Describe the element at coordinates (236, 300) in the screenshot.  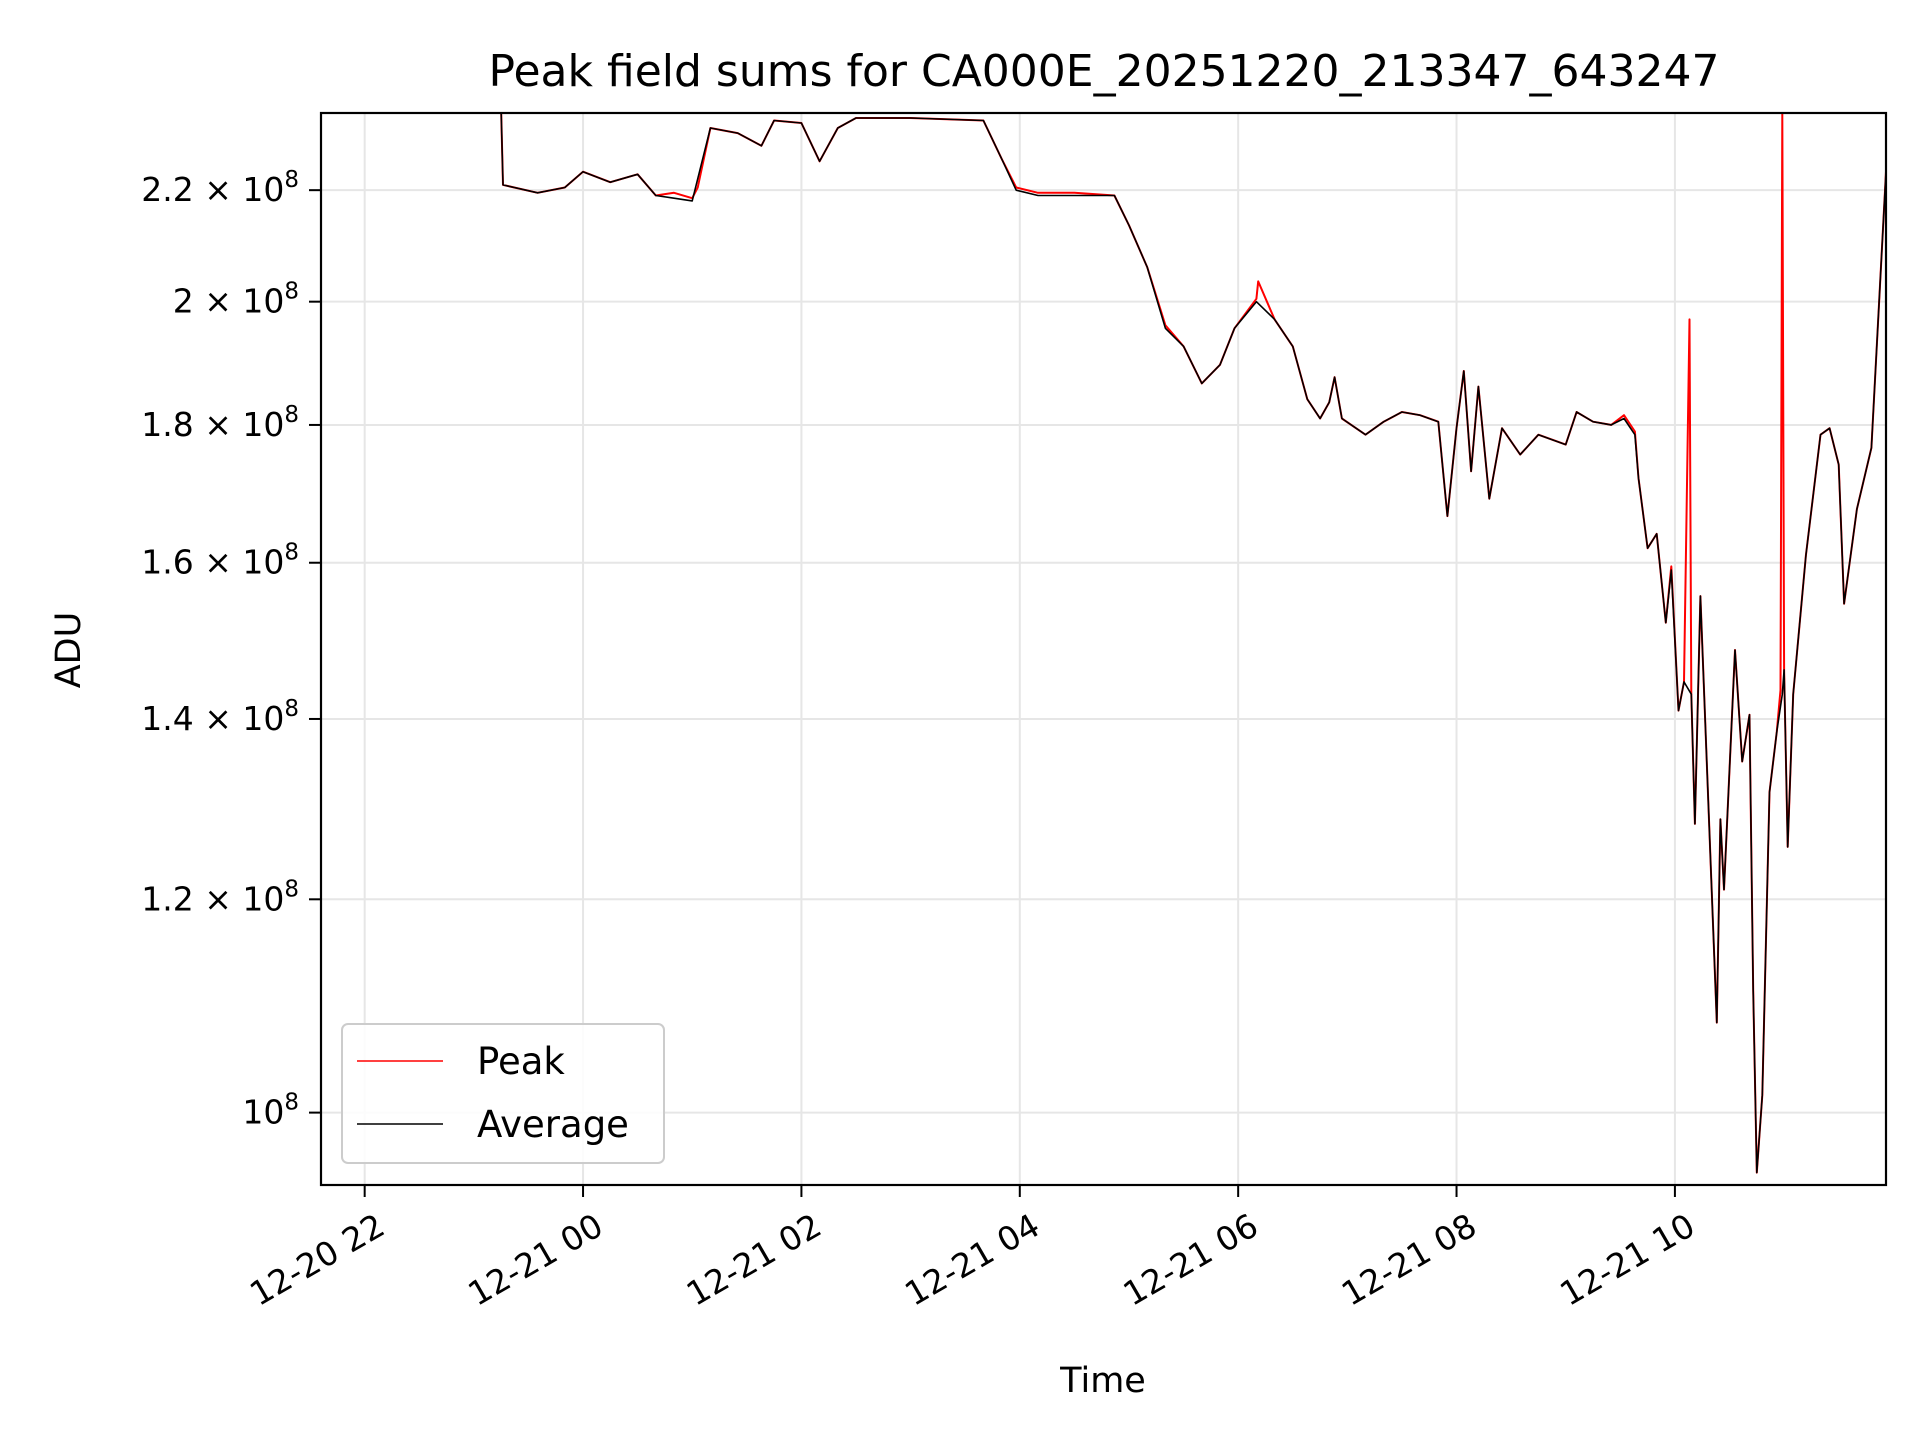
I see `y-tick-label: 2 × 108` at that location.